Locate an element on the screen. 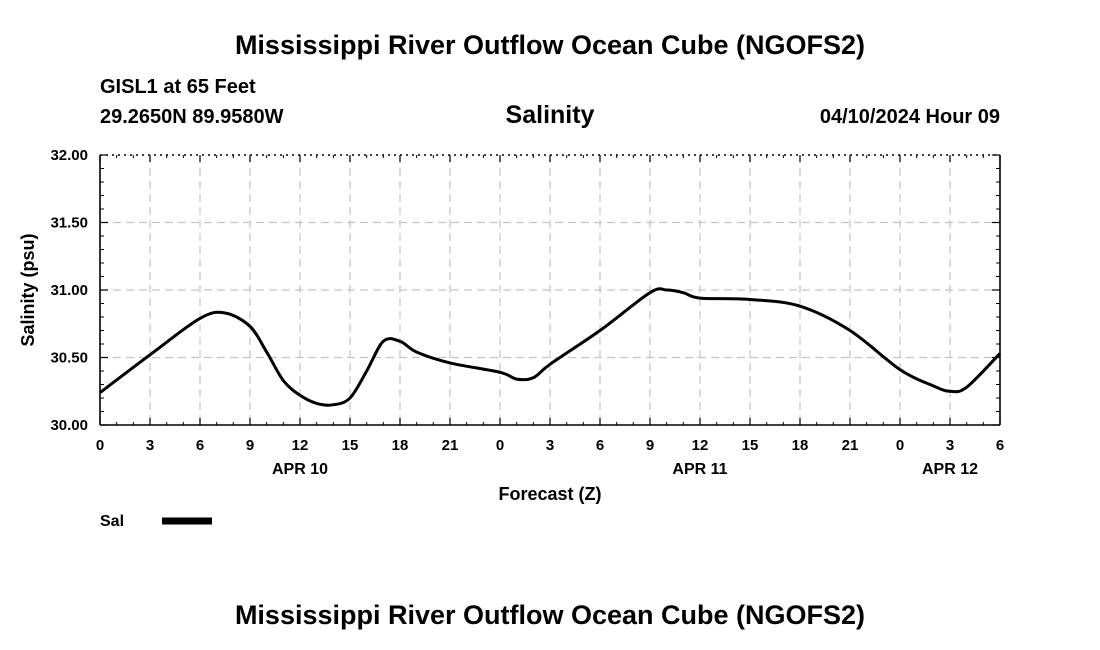 The height and width of the screenshot is (650, 1100). forecast-datetime: 04/10/2024 Hour 09 is located at coordinates (909, 117).